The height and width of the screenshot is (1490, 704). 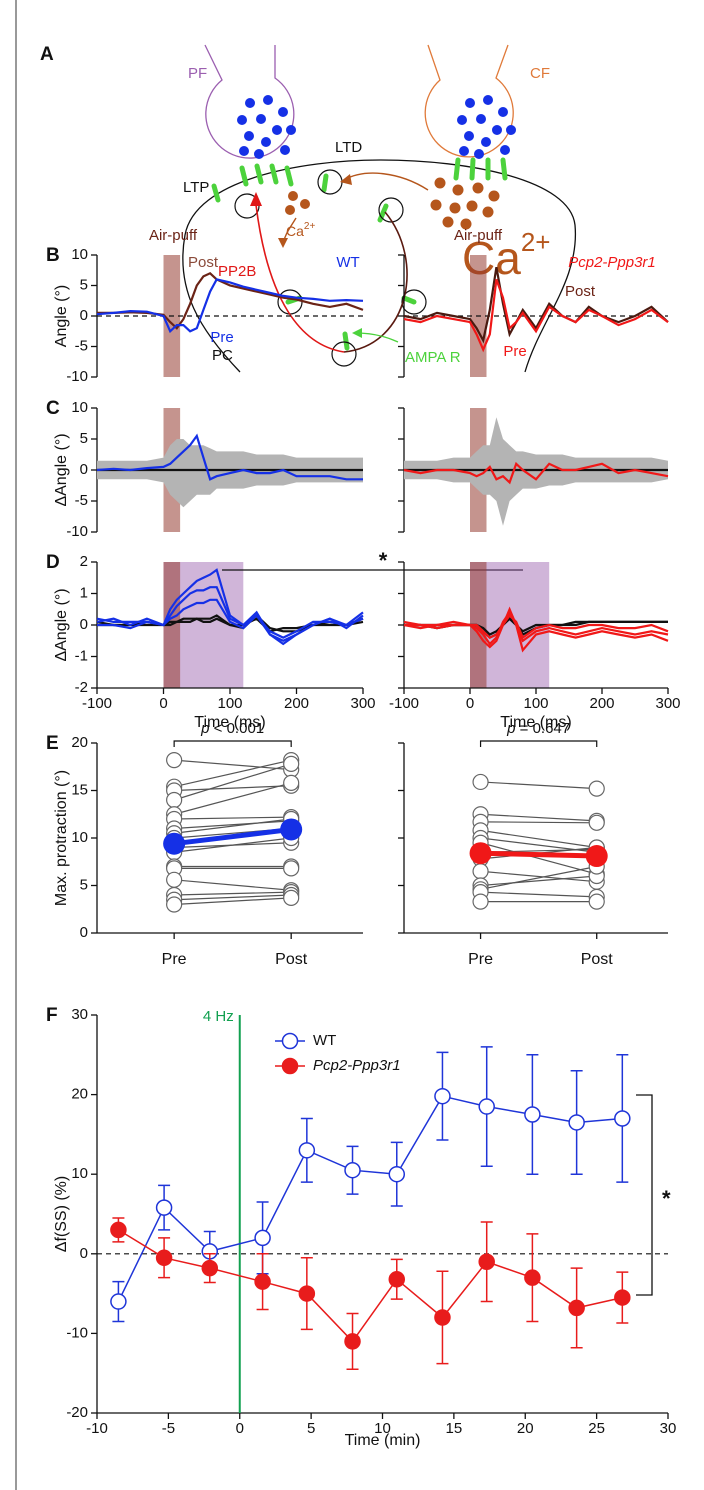 I want to click on label-pc: PC, so click(x=222, y=355).